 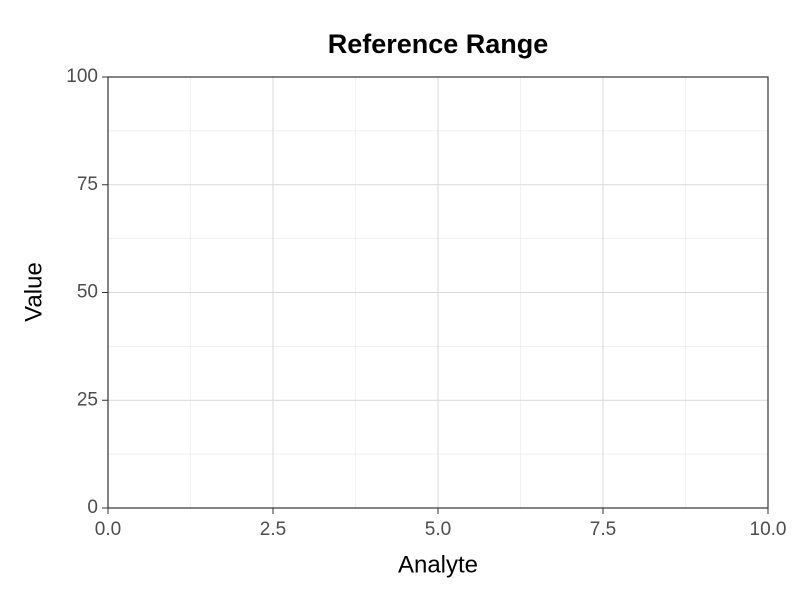 I want to click on x-tick-label: 5.0, so click(x=438, y=529).